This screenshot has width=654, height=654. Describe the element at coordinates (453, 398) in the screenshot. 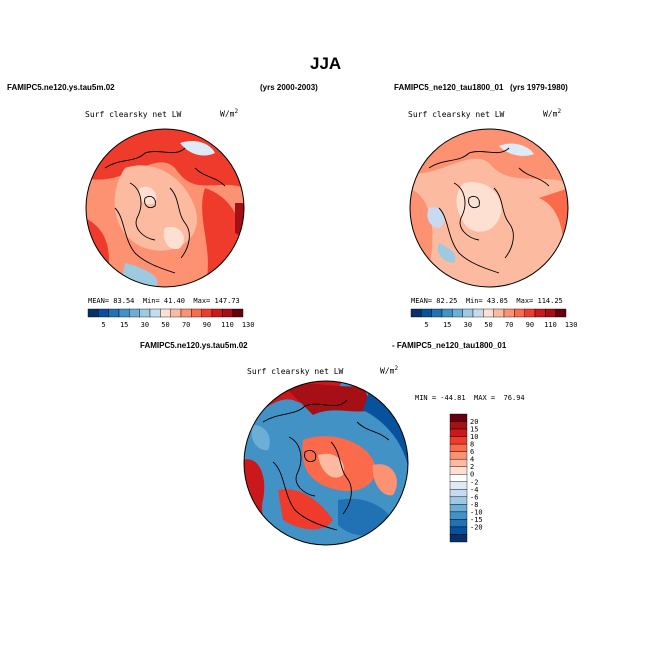

I see `diff-min: -44.81` at that location.